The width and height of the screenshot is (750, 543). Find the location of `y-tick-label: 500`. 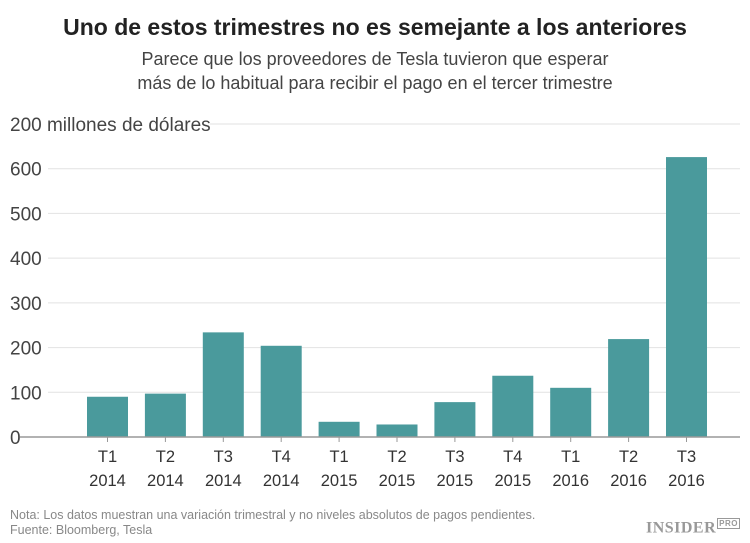

y-tick-label: 500 is located at coordinates (26, 214).